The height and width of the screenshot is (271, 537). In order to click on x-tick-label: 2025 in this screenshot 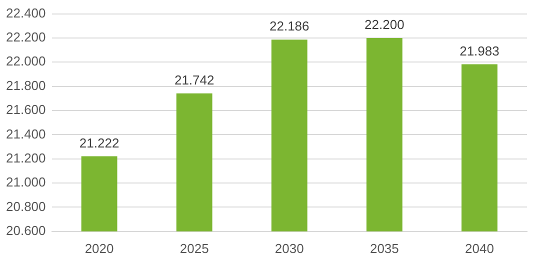, I will do `click(194, 248)`.